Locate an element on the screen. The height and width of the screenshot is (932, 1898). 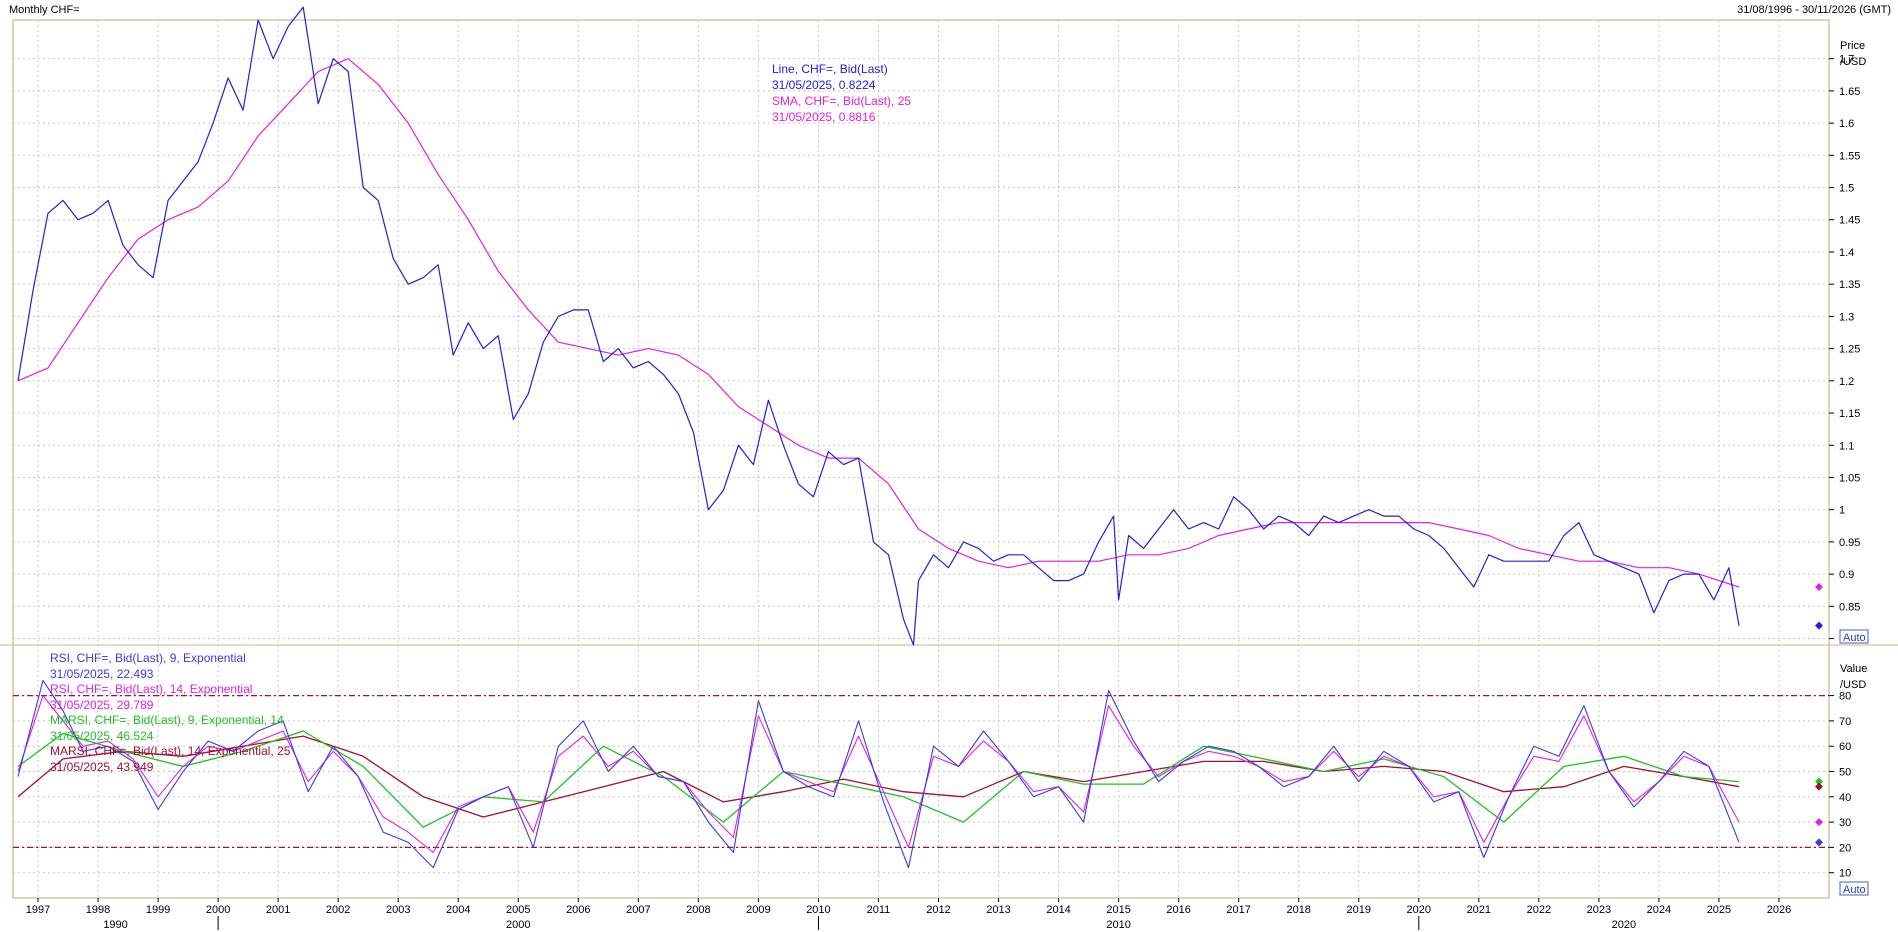
lower-auto-label: Auto is located at coordinates (1854, 890).